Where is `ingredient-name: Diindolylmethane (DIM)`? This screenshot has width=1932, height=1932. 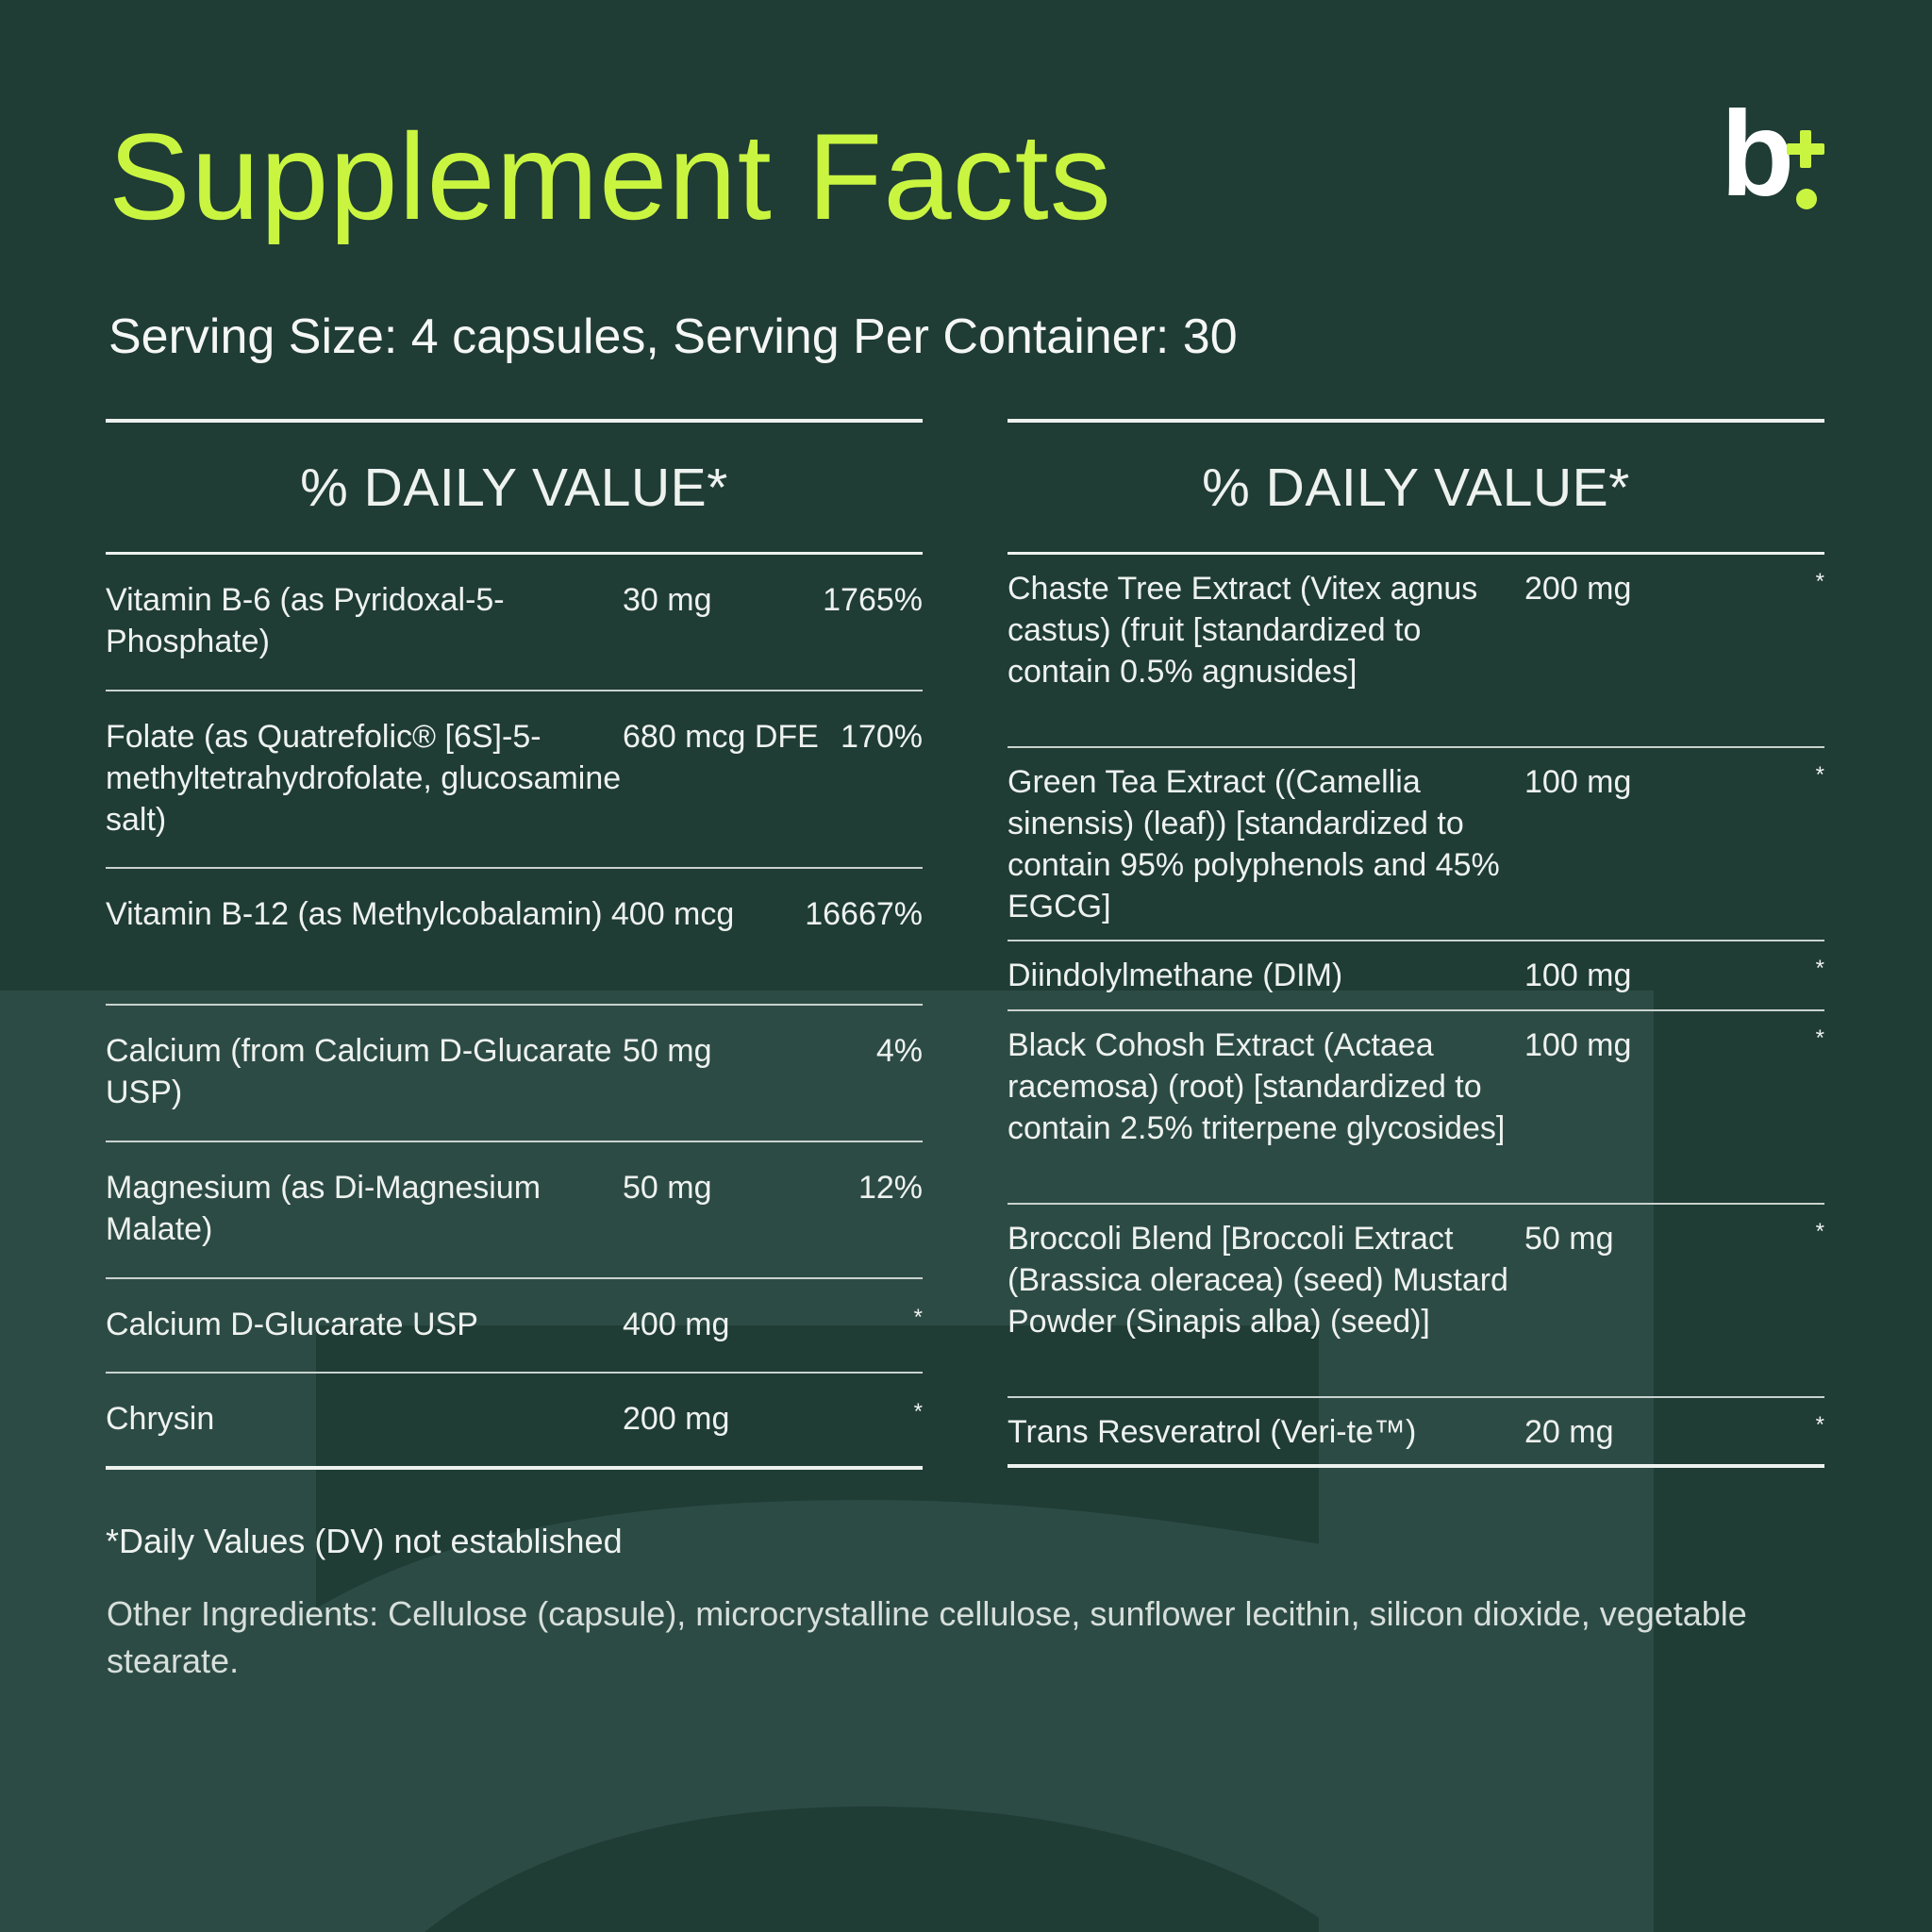 ingredient-name: Diindolylmethane (DIM) is located at coordinates (1175, 976).